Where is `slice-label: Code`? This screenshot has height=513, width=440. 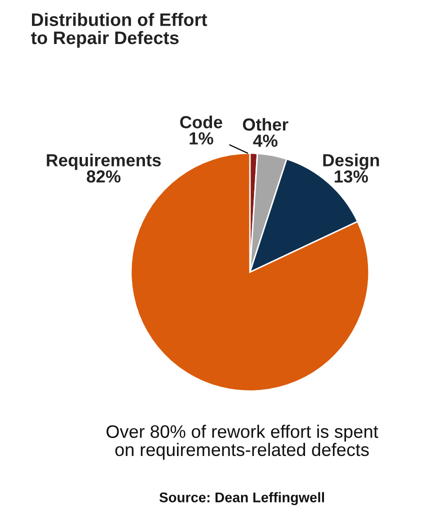 slice-label: Code is located at coordinates (201, 122).